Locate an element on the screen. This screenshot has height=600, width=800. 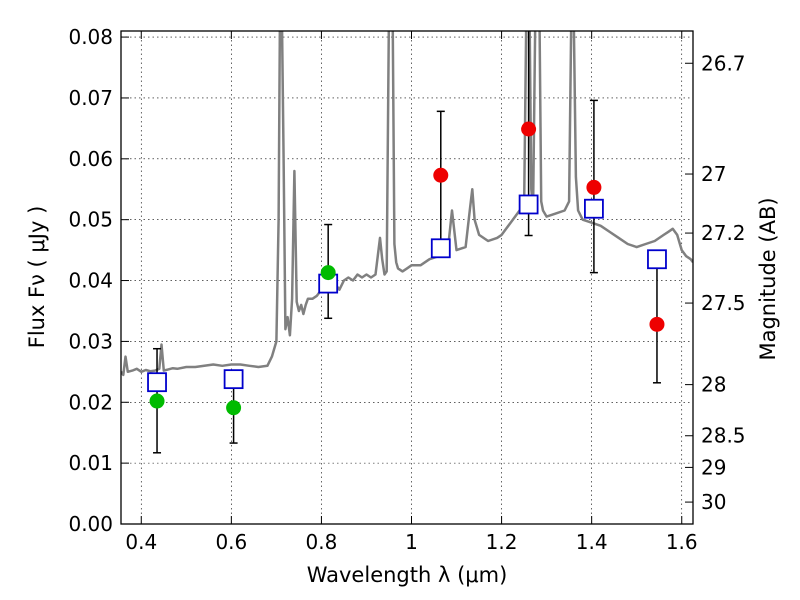
right-tick-label: 27 is located at coordinates (713, 174).